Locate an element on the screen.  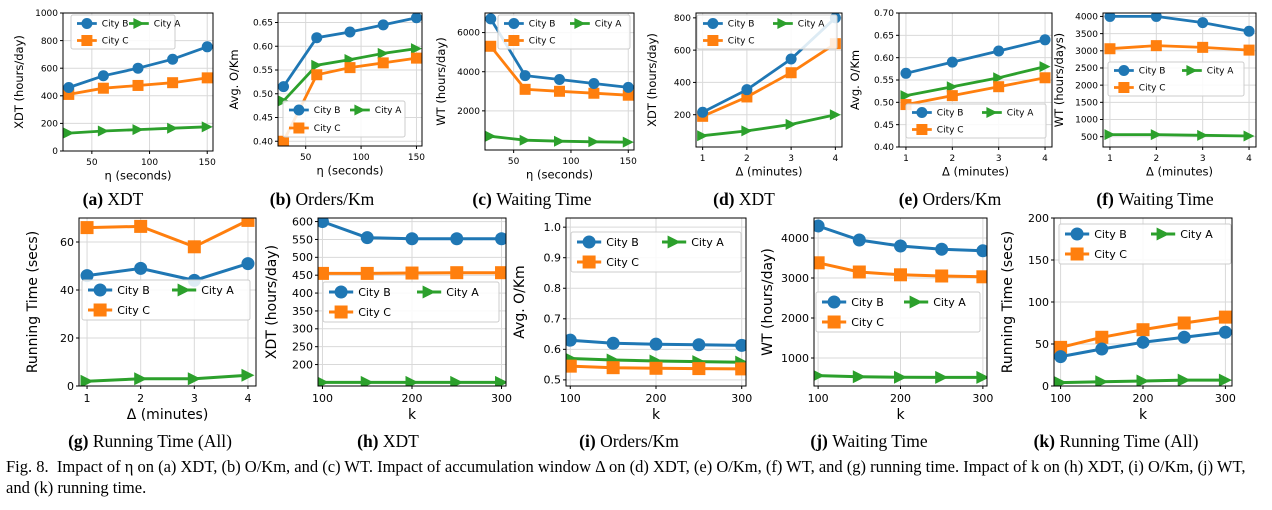
subfigure-caption: (k) Running Time (All) is located at coordinates (1116, 441).